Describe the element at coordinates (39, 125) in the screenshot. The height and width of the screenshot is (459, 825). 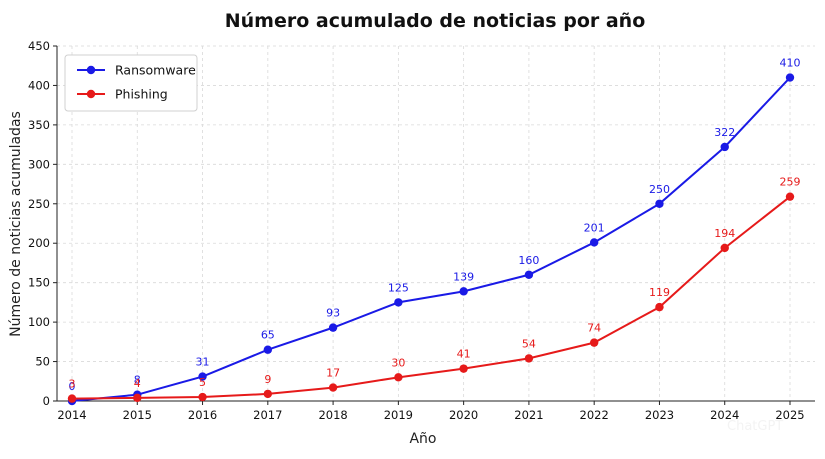
I see `y-tick-label: 350` at that location.